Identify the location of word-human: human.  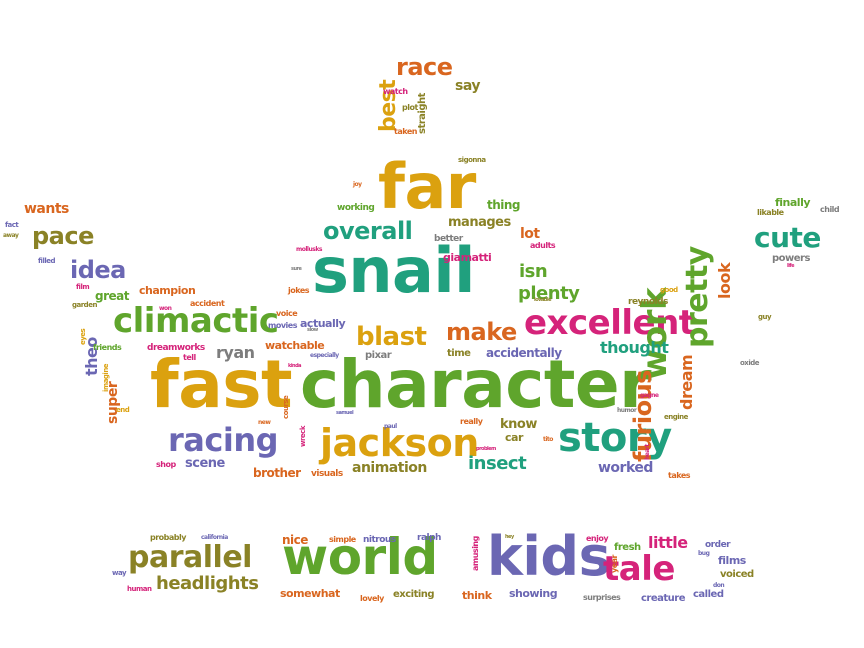
(139, 589).